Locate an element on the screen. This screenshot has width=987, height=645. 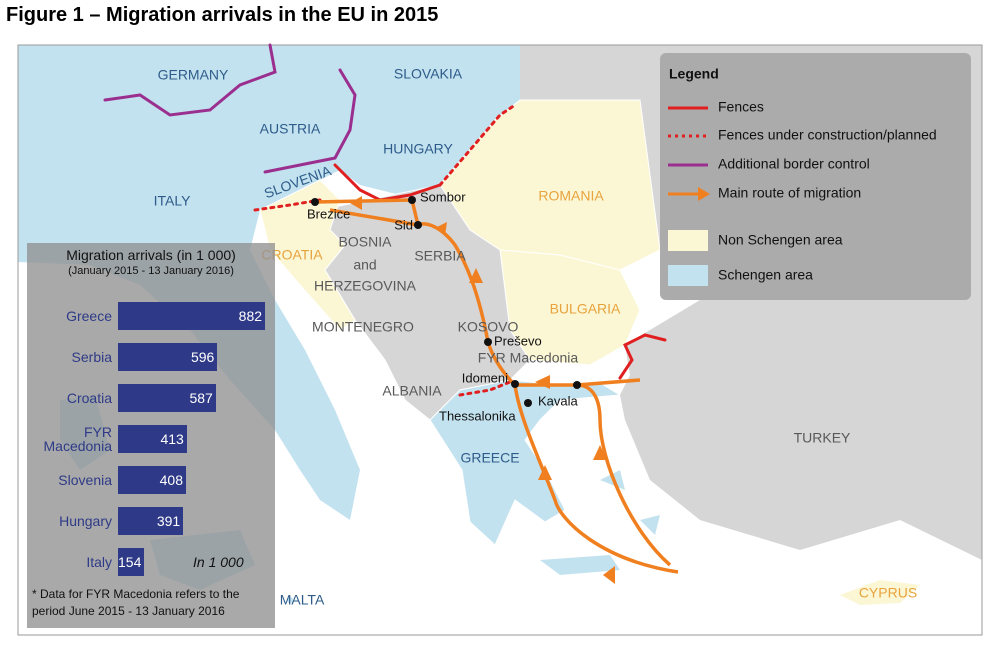
country-label: SLOVAKIA is located at coordinates (428, 74).